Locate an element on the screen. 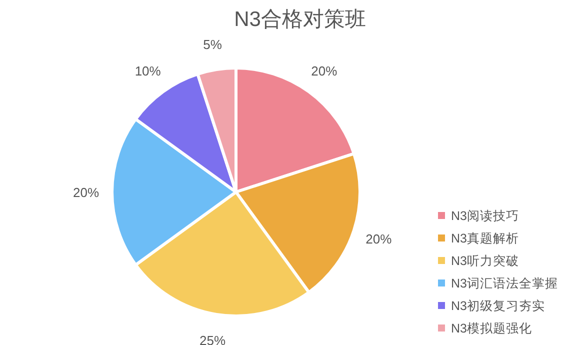  legend-label: N3初级复习夯实 is located at coordinates (498, 306).